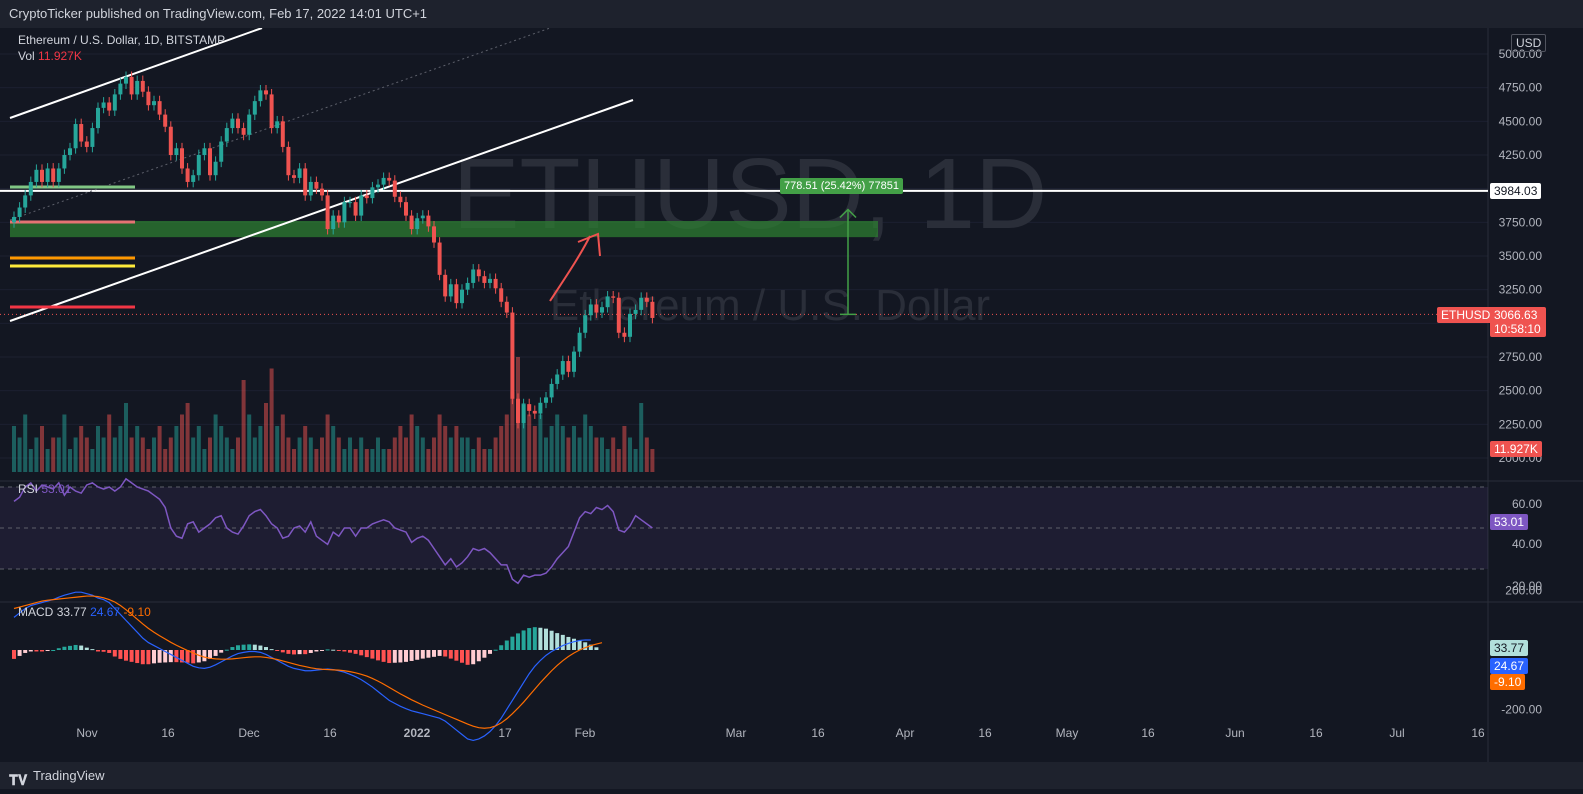 The width and height of the screenshot is (1583, 794). What do you see at coordinates (1466, 315) in the screenshot?
I see `symbol-tag: ETHUSD` at bounding box center [1466, 315].